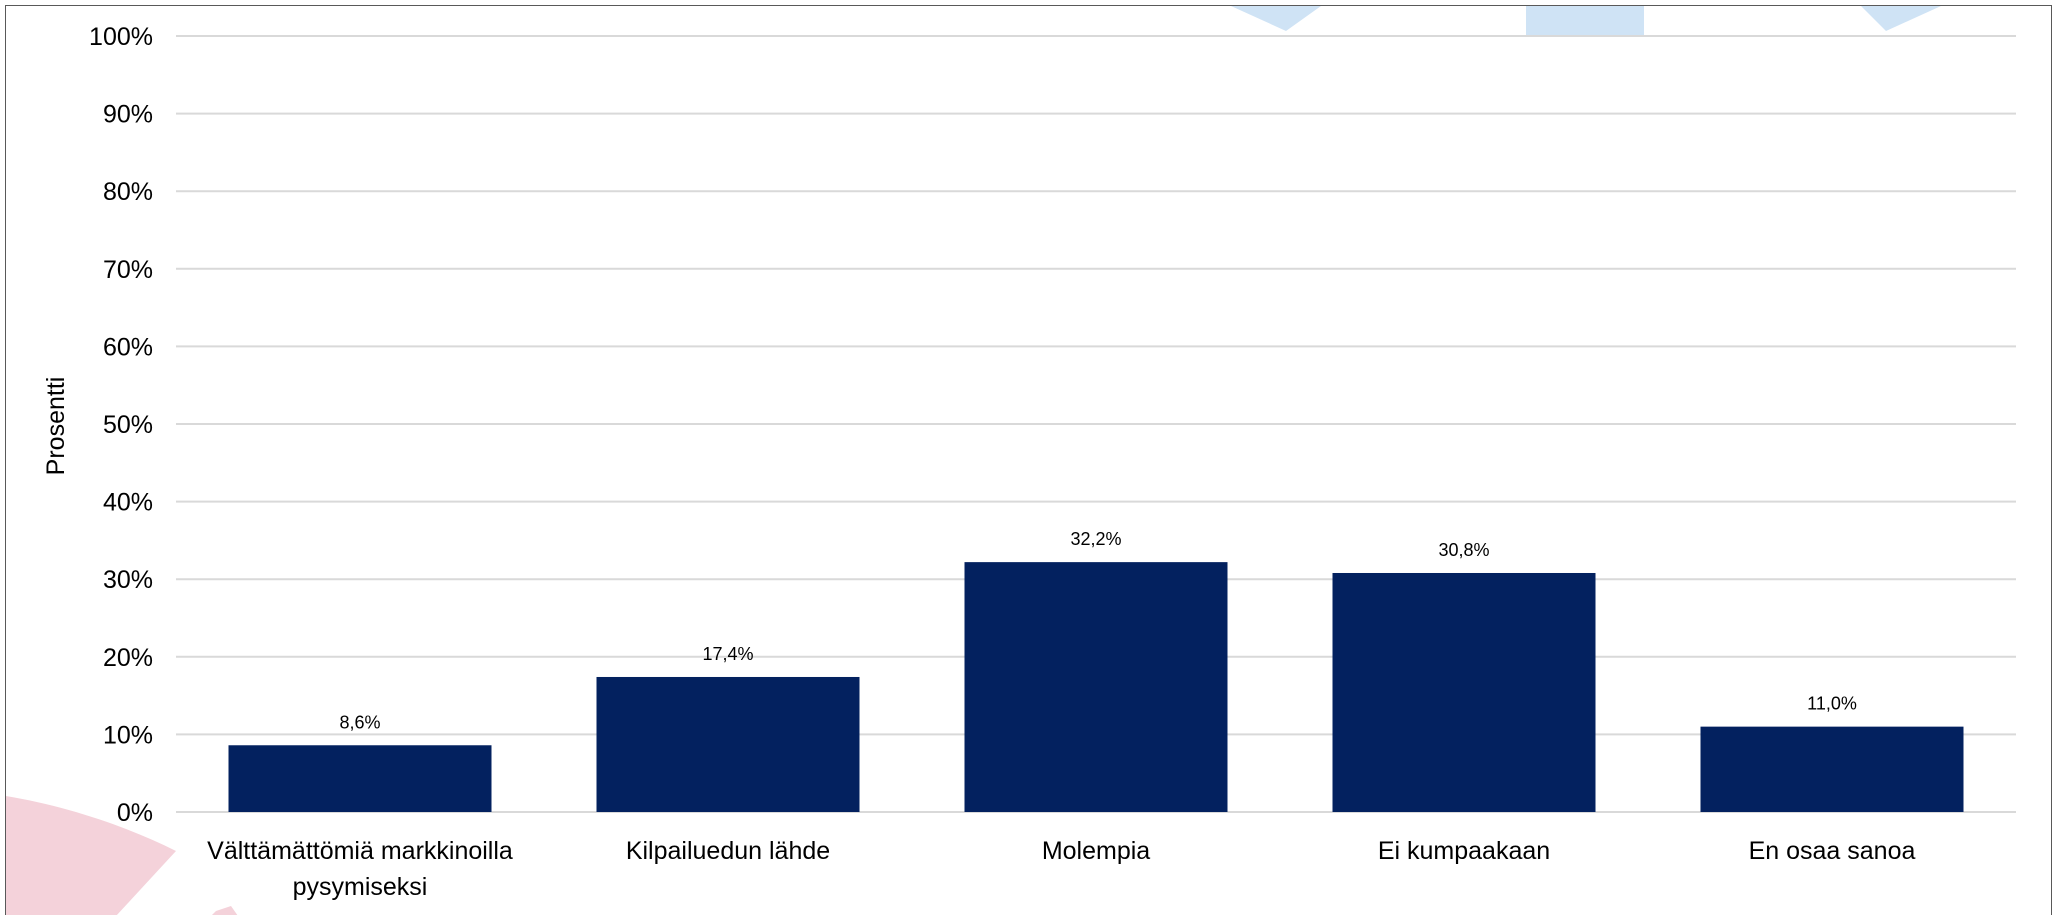 The width and height of the screenshot is (2052, 915). I want to click on y-axis-label: Prosentti, so click(56, 426).